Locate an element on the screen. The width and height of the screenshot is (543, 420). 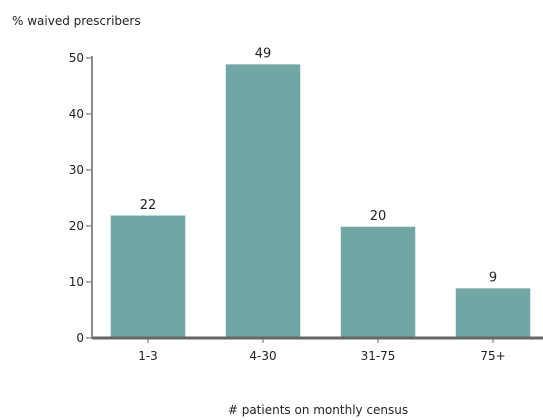
x-tick-label-1-3: 1-3 is located at coordinates (148, 356).